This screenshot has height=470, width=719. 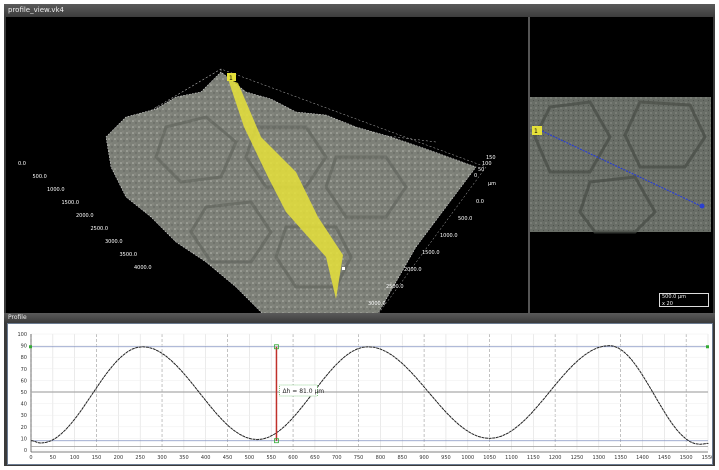 What do you see at coordinates (30, 458) in the screenshot?
I see `x-tick-label: 0` at bounding box center [30, 458].